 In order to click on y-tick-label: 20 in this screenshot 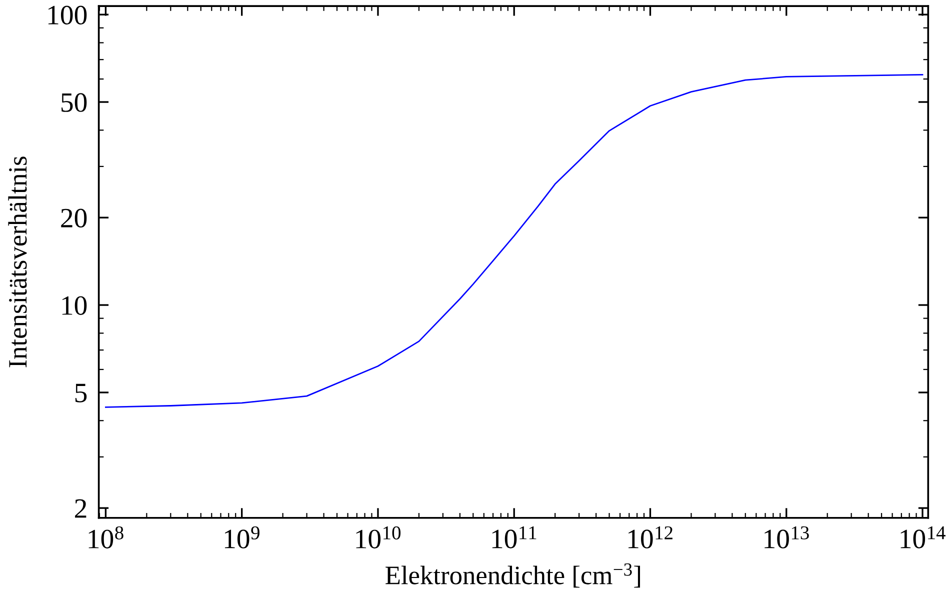, I will do `click(74, 218)`.